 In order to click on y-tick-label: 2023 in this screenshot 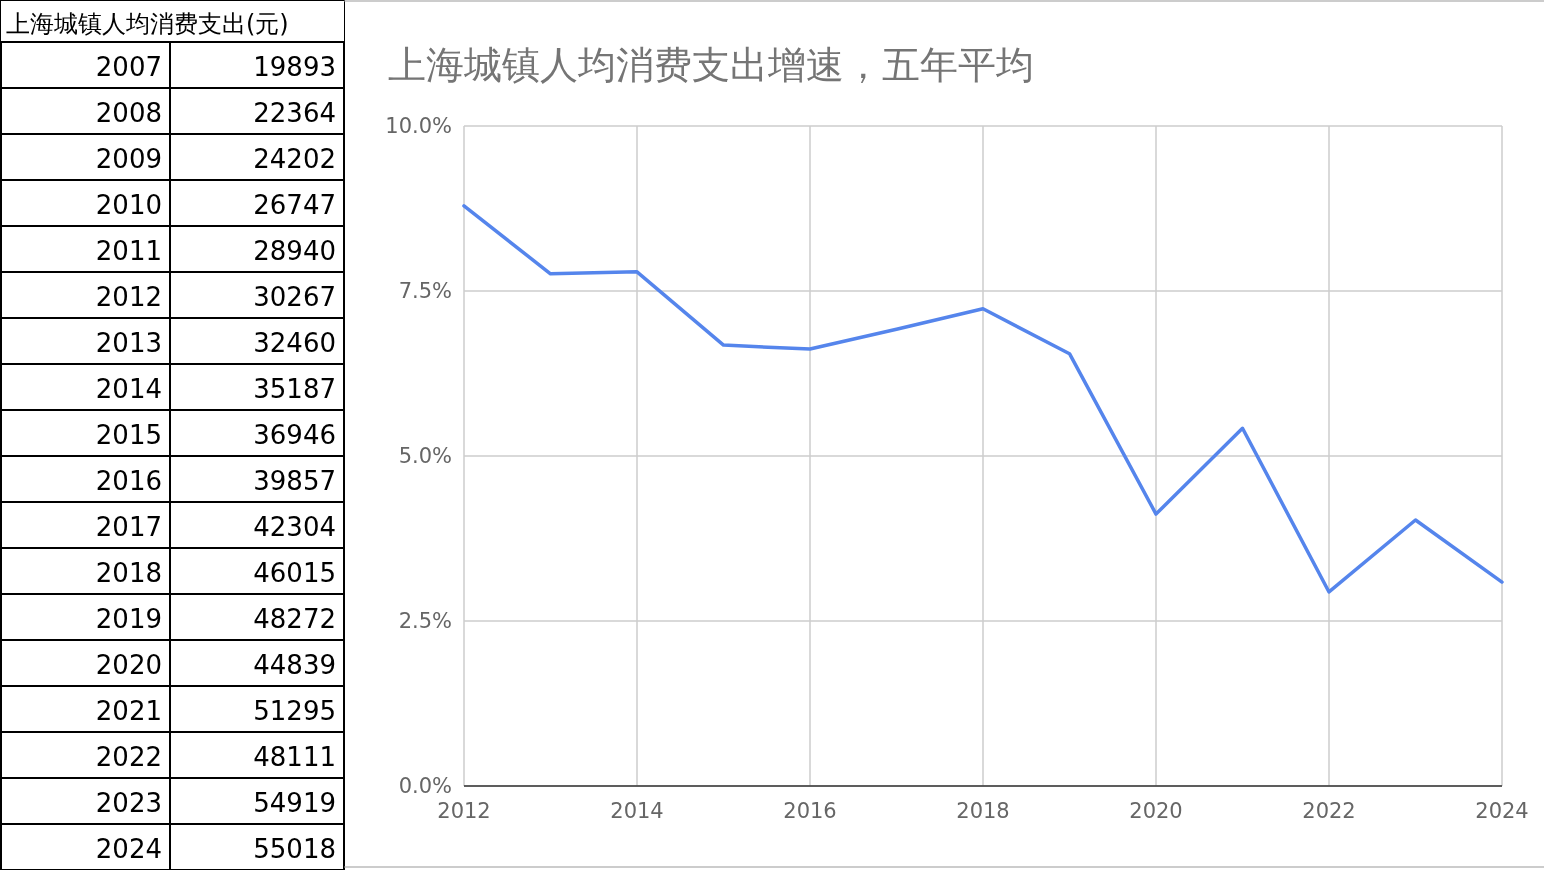, I will do `click(128, 803)`.